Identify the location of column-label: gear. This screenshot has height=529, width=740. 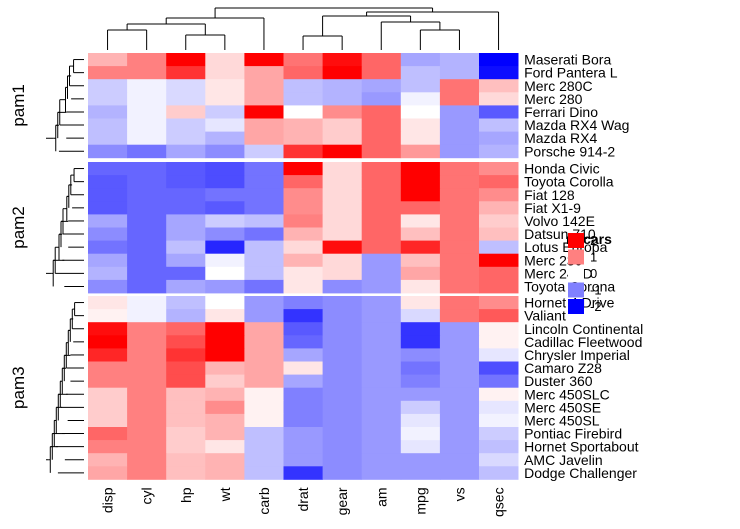
(342, 501).